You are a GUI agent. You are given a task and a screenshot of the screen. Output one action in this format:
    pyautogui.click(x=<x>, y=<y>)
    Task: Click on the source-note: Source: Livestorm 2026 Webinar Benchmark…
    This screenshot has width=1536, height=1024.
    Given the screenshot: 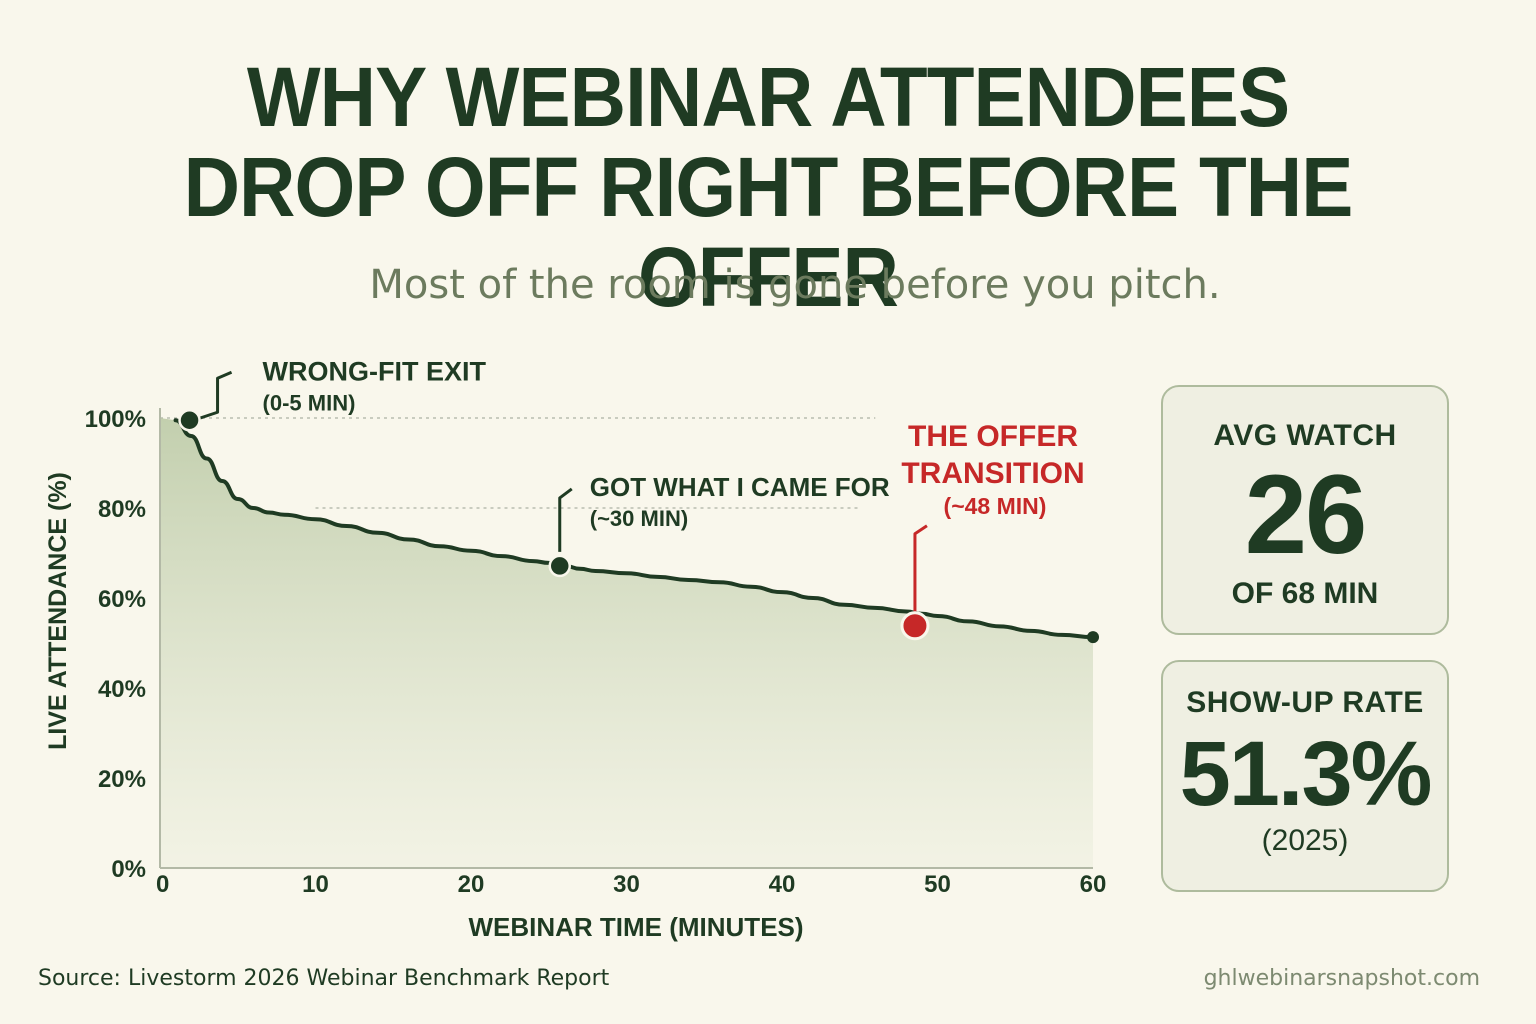 What is the action you would take?
    pyautogui.click(x=324, y=978)
    